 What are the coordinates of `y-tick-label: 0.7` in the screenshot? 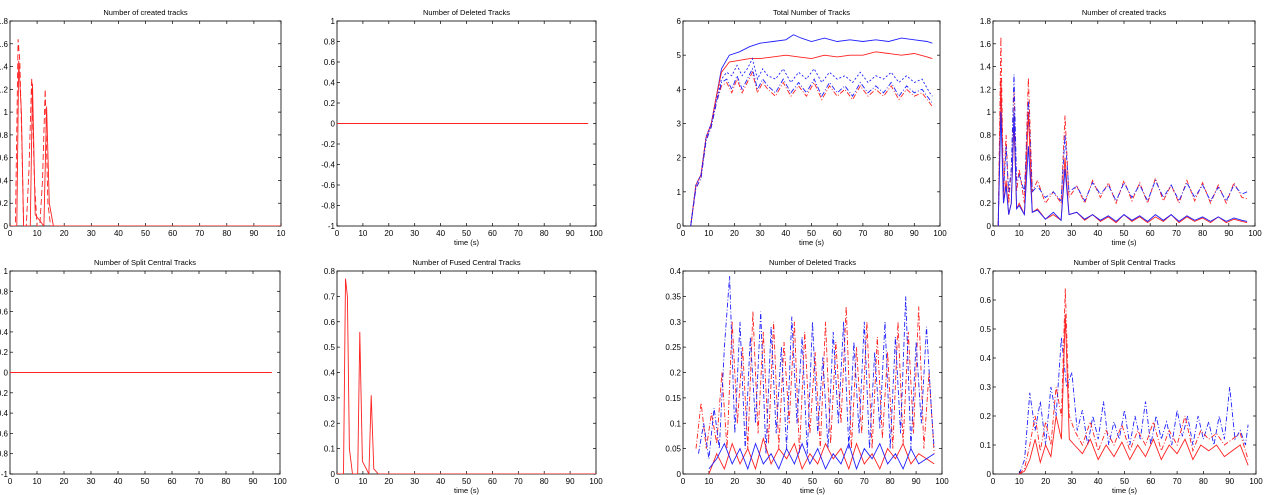 It's located at (986, 271).